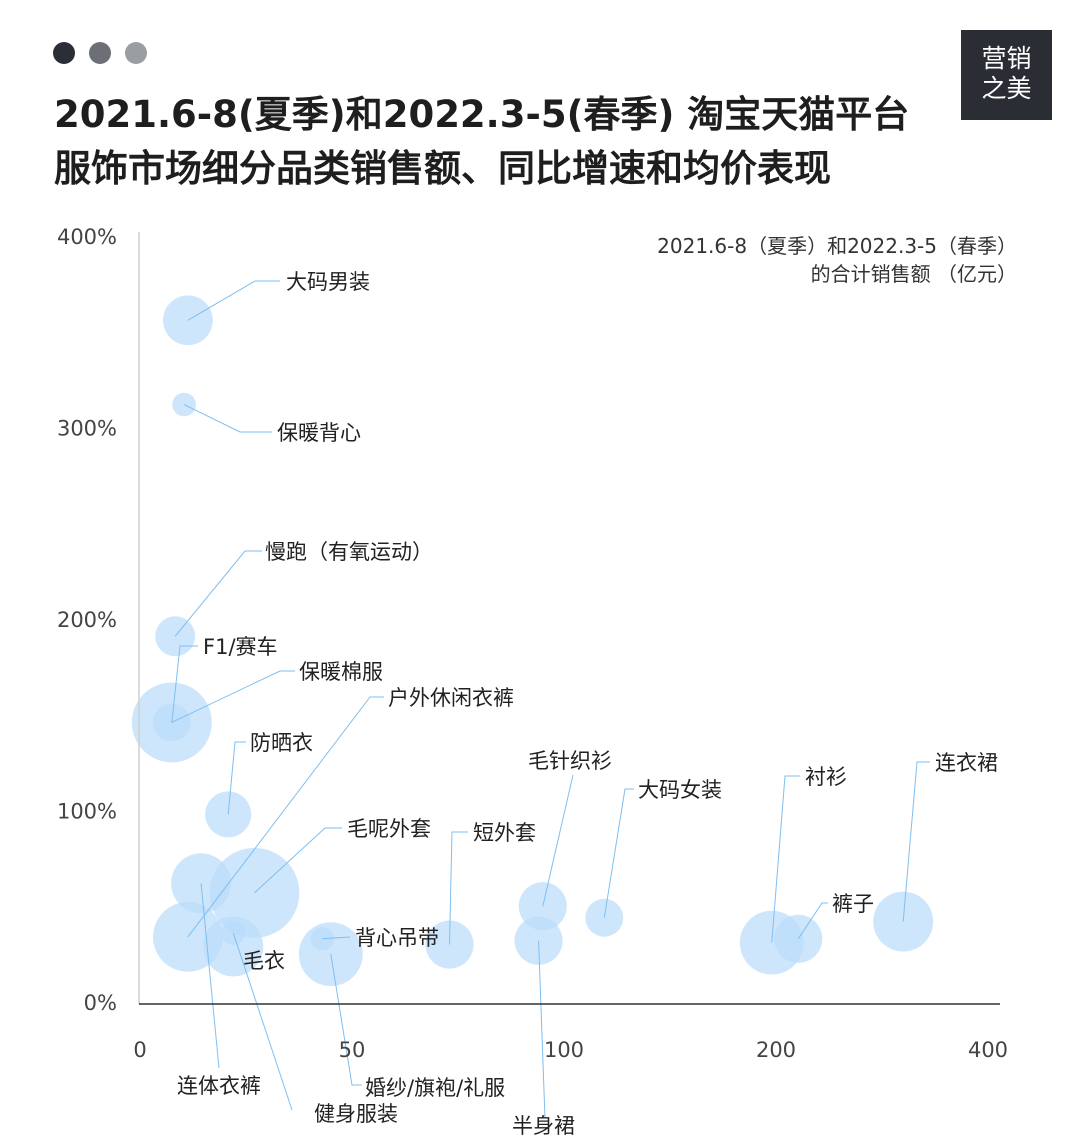 The width and height of the screenshot is (1079, 1136). What do you see at coordinates (837, 246) in the screenshot?
I see `x-axis-label-line-1: 2021.6-8（夏季）和2022.3-5（春季）` at bounding box center [837, 246].